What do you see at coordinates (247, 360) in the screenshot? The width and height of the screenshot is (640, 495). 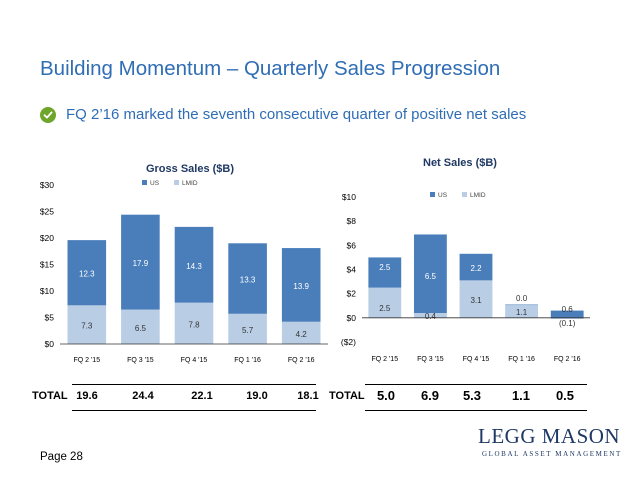 I see `gross-category-label: FQ 1 '16` at bounding box center [247, 360].